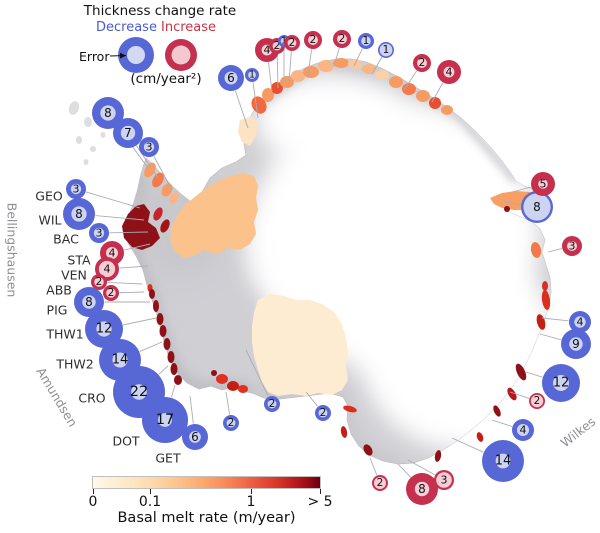  Describe the element at coordinates (139, 392) in the screenshot. I see `bubble-value: 22` at that location.